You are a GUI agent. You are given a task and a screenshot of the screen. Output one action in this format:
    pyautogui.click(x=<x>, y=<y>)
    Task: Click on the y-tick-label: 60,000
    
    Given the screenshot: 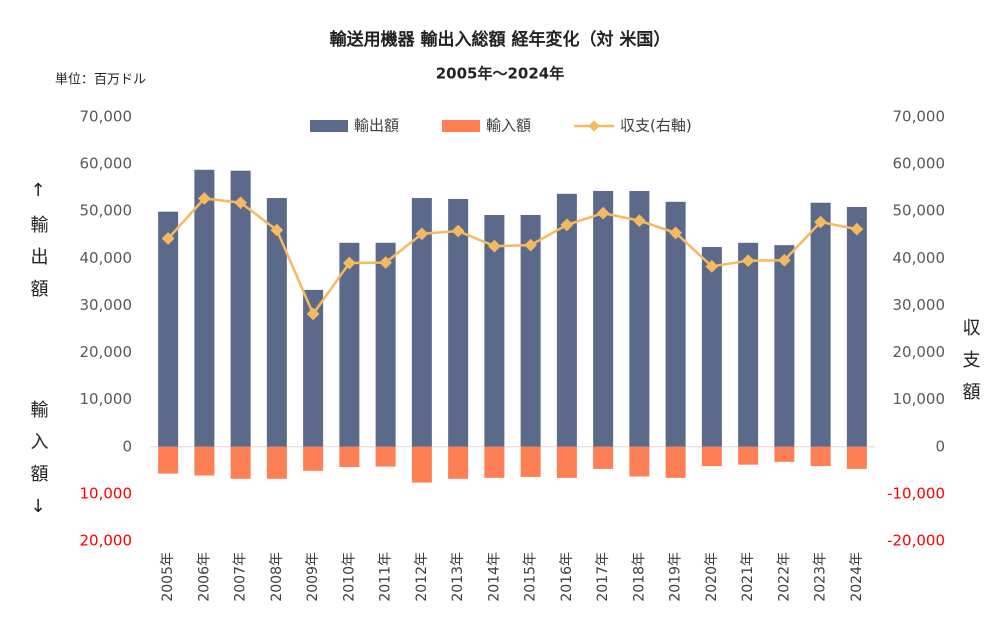 What is the action you would take?
    pyautogui.click(x=106, y=164)
    